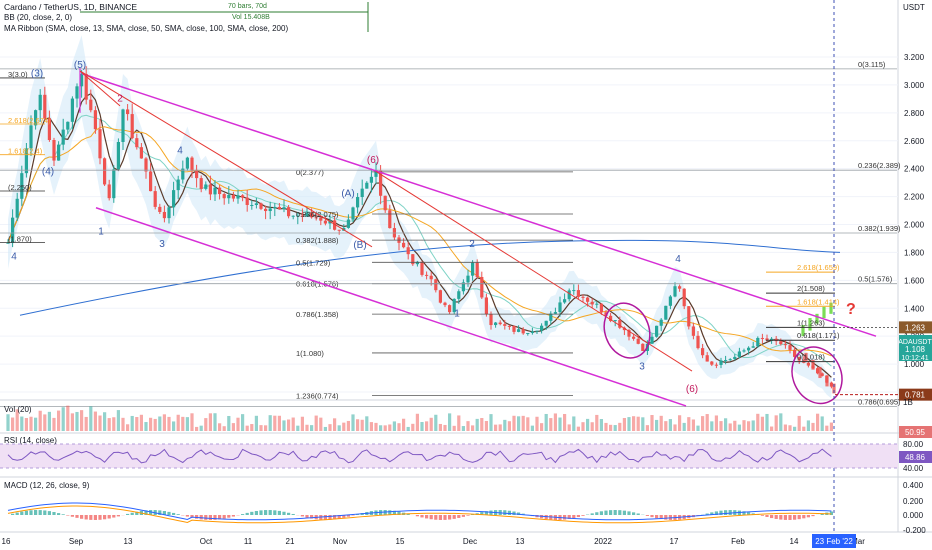  What do you see at coordinates (915, 394) in the screenshot?
I see `target-low-tag-bg` at bounding box center [915, 394].